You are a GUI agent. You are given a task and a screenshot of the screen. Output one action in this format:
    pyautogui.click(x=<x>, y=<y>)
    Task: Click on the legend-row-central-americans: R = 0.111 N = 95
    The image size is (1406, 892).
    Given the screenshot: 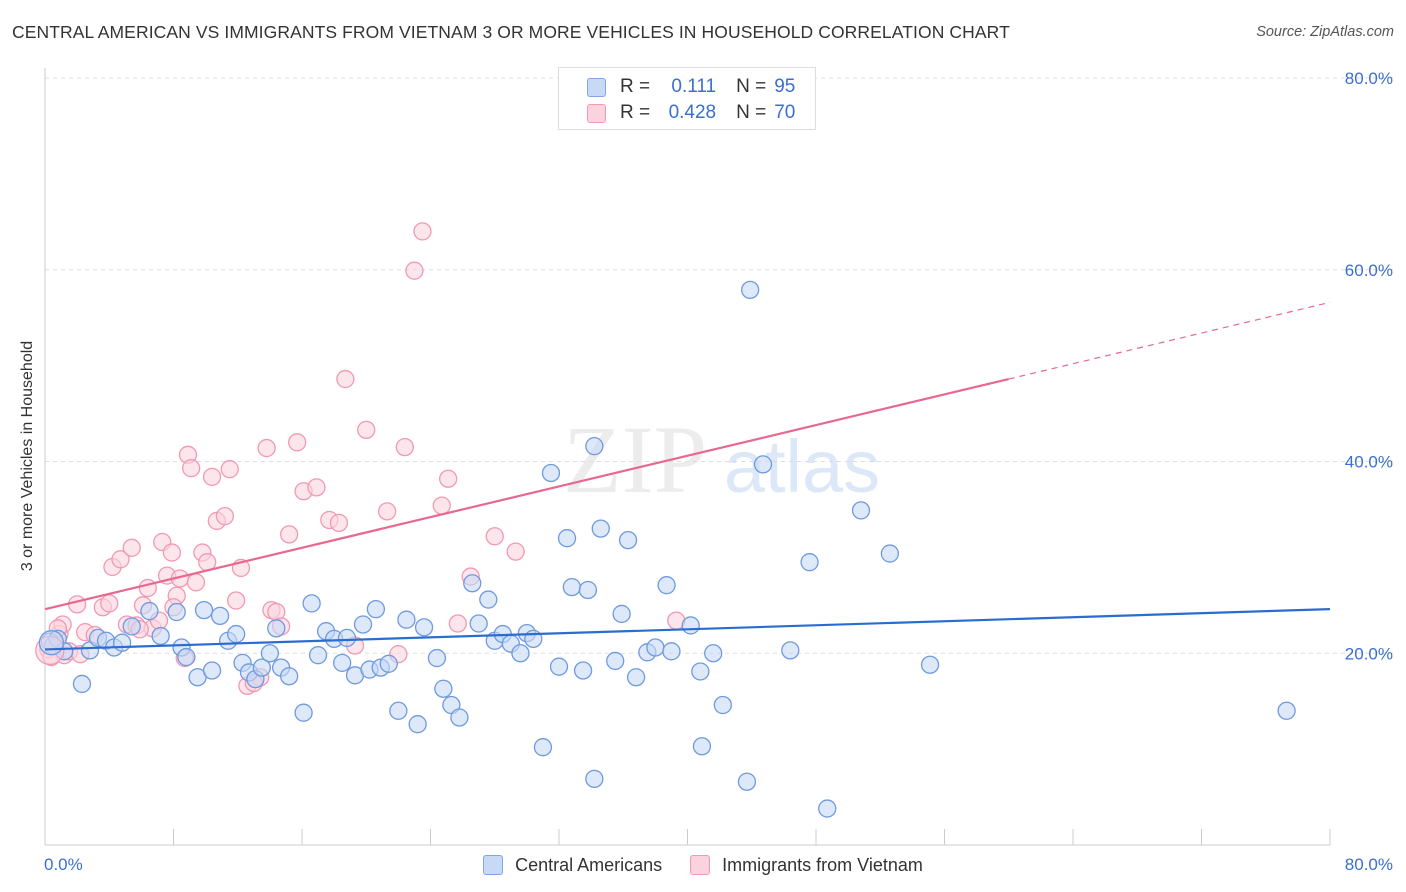 What is the action you would take?
    pyautogui.click(x=691, y=87)
    